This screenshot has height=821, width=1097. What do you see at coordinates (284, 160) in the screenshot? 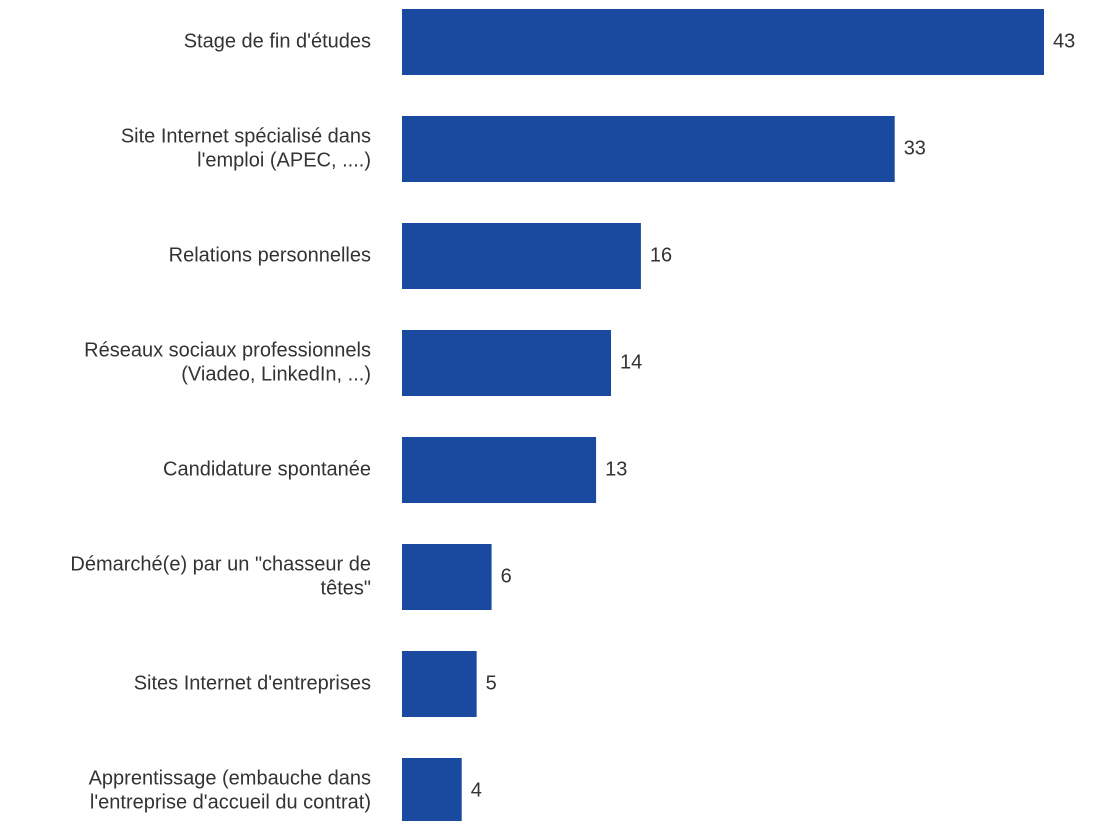
I see `category-label-1-line-1: l'emploi (APEC, ....)` at bounding box center [284, 160].